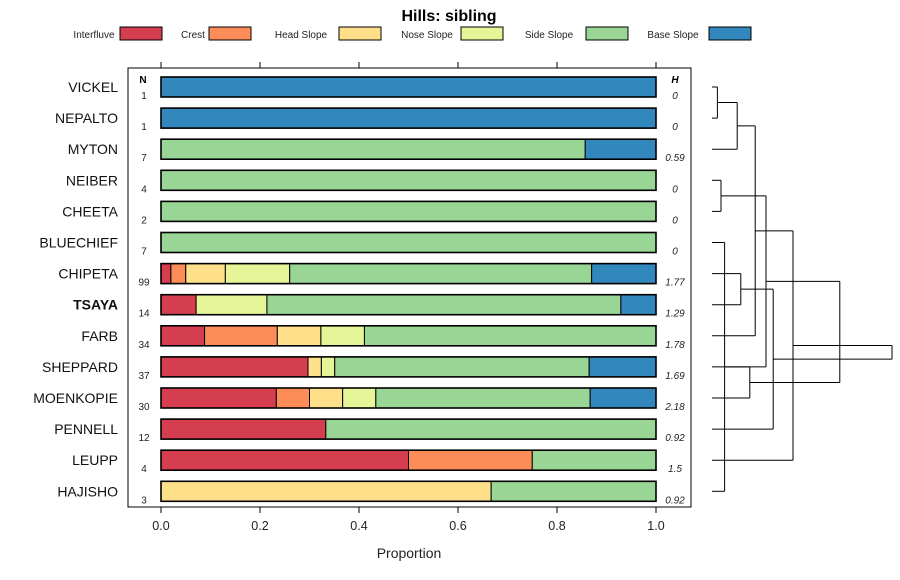 The width and height of the screenshot is (900, 580). What do you see at coordinates (193, 35) in the screenshot?
I see `legend-label: Crest` at bounding box center [193, 35].